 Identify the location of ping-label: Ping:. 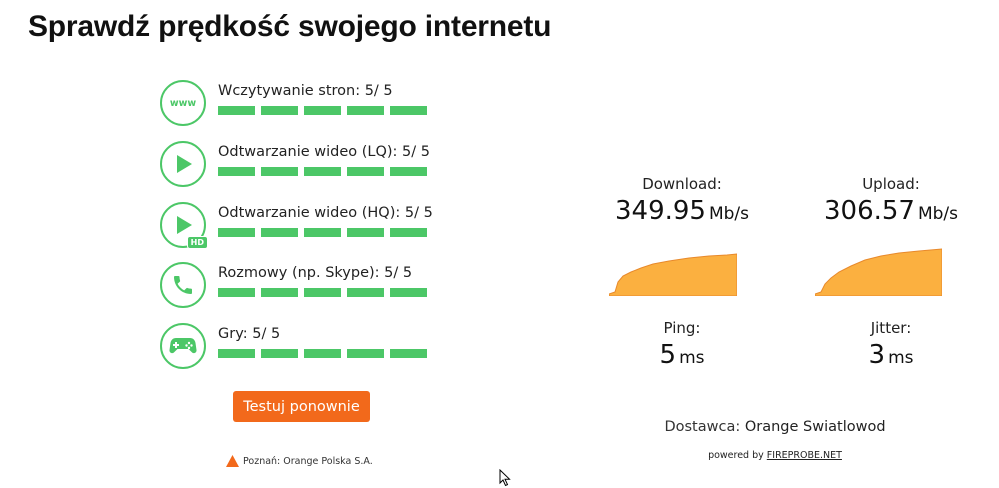
(682, 328).